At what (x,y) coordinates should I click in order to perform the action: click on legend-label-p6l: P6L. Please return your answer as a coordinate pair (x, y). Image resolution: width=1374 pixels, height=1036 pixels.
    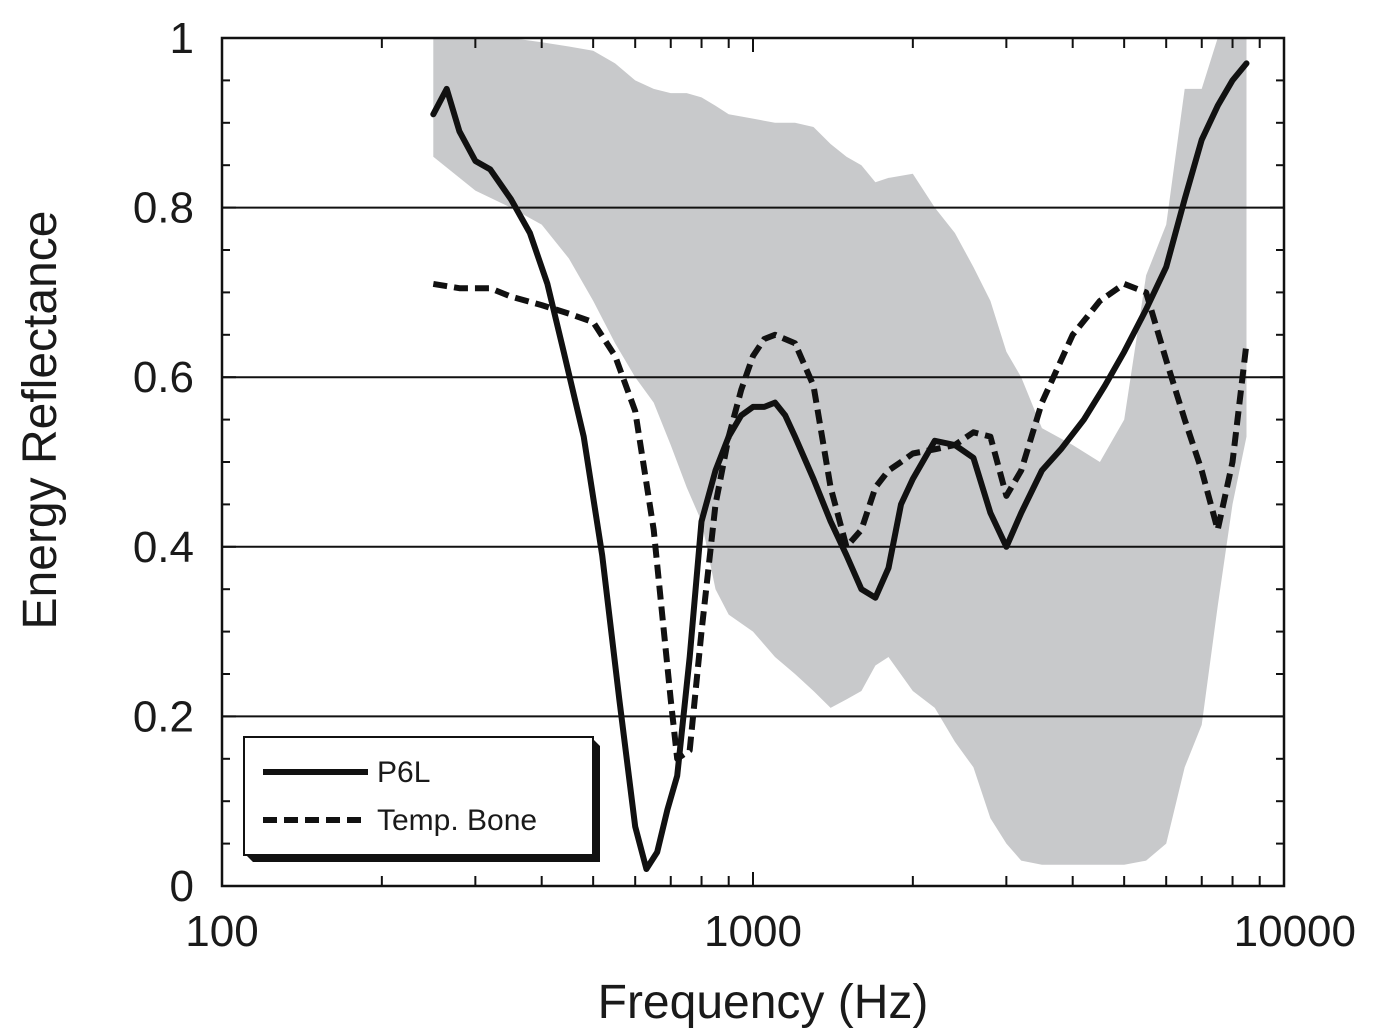
    Looking at the image, I should click on (403, 772).